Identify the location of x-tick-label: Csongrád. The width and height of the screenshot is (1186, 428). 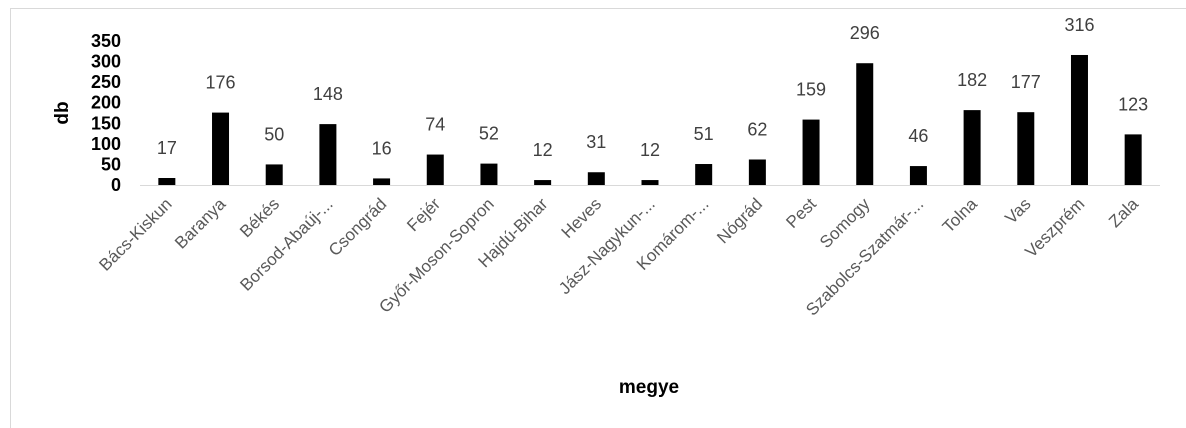
(358, 227).